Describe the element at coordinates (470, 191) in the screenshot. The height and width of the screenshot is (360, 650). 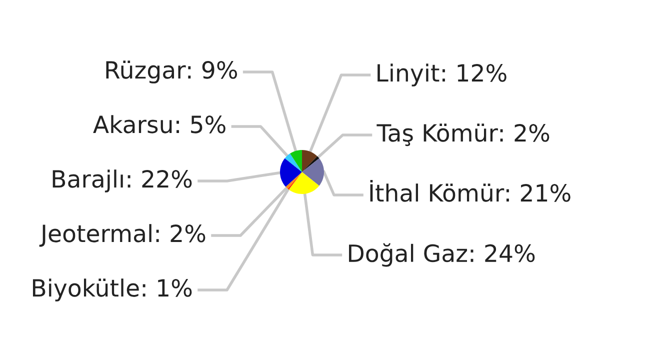
I see `slice-label: İthal Kömür: 21%` at that location.